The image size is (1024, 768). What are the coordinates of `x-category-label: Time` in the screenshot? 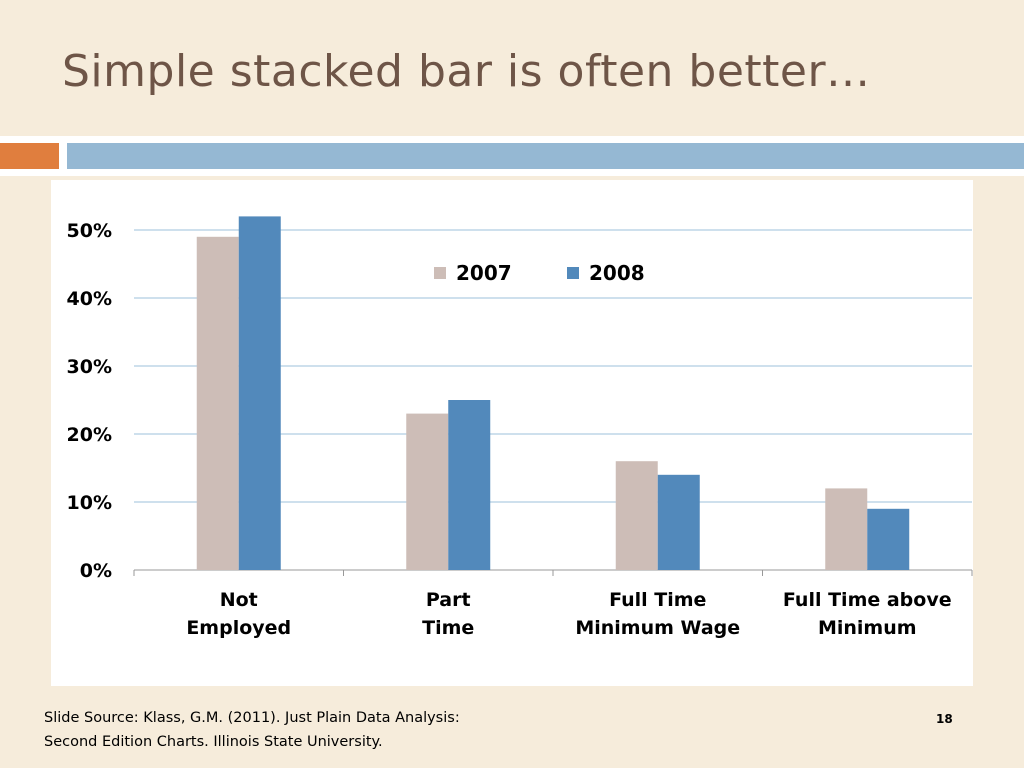 It's located at (448, 628).